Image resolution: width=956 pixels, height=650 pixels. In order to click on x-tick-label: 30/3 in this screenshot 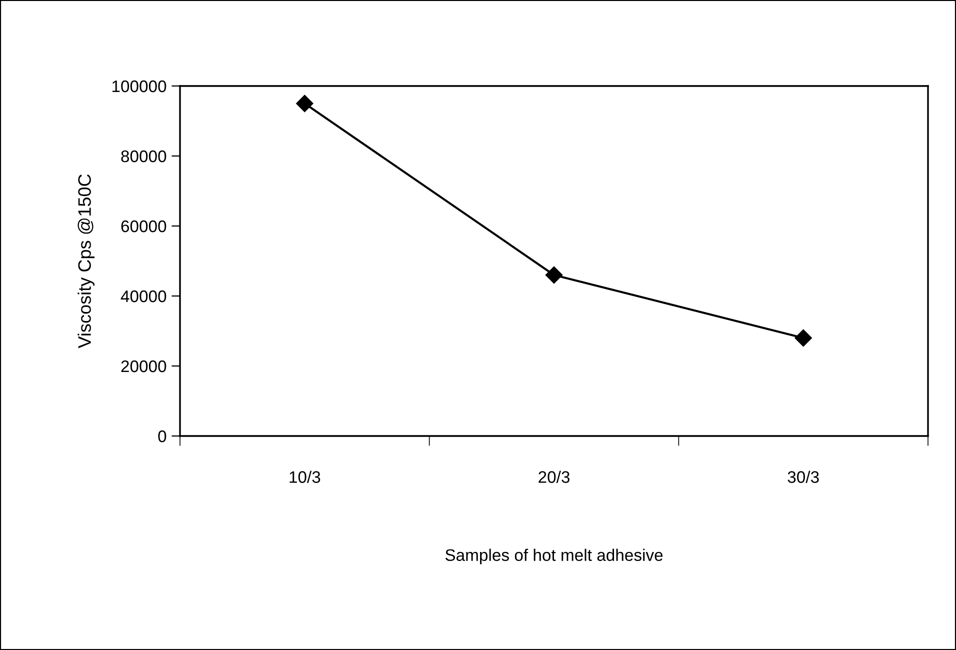, I will do `click(803, 476)`.